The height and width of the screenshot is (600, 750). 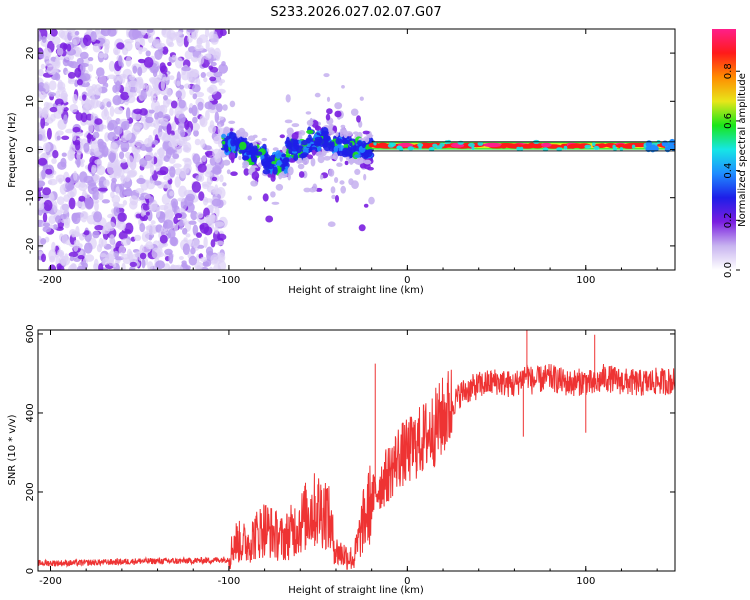 What do you see at coordinates (30, 198) in the screenshot?
I see `y-tick-label: -10` at bounding box center [30, 198].